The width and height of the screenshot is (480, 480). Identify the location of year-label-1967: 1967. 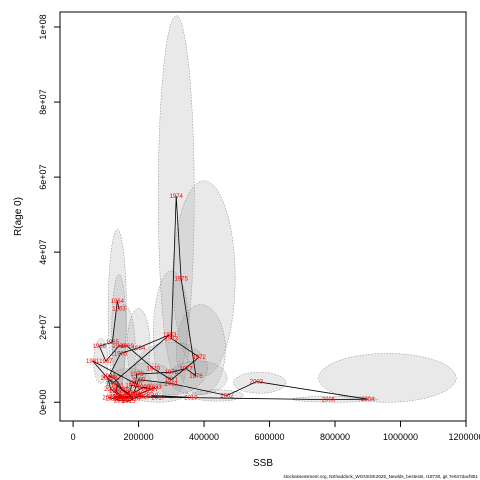
(106, 362).